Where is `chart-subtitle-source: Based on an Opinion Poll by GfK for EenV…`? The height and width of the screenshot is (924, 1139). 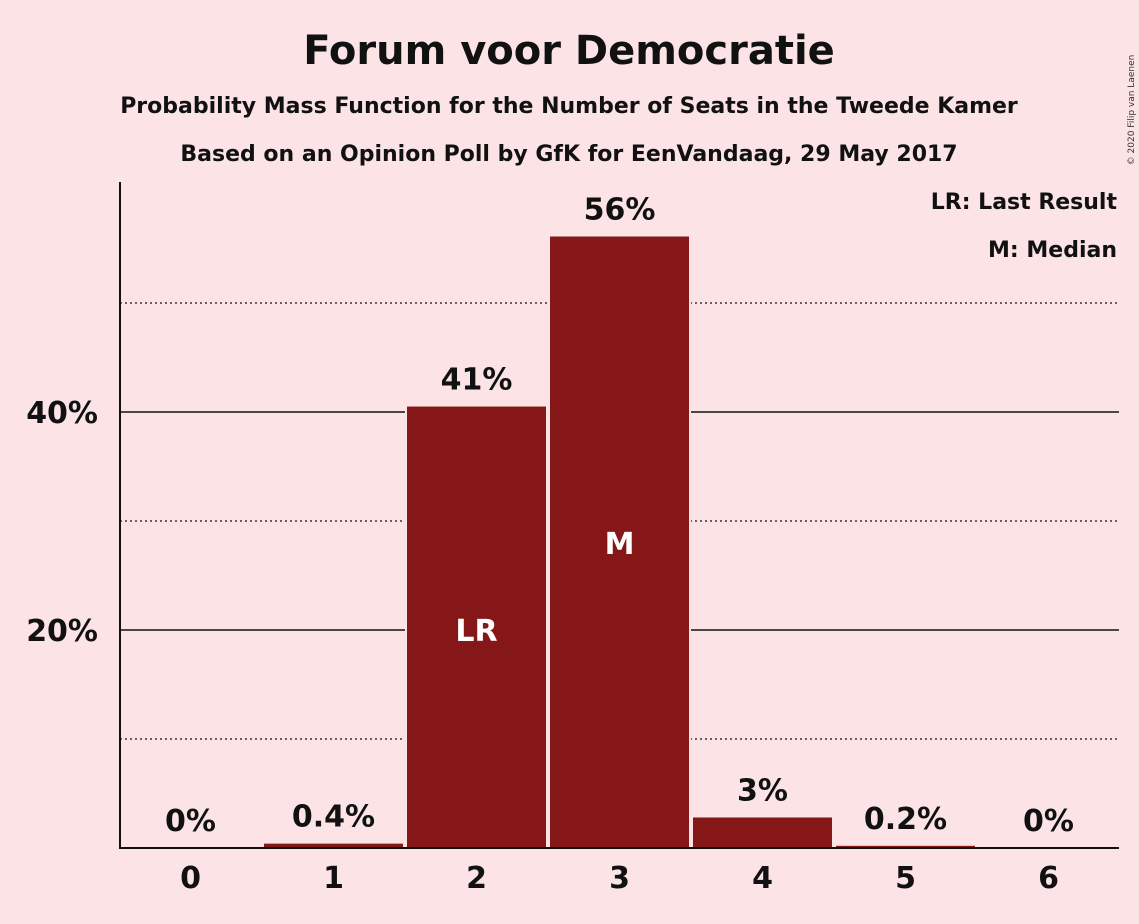
chart-subtitle-source: Based on an Opinion Poll by GfK for EenV… is located at coordinates (568, 154).